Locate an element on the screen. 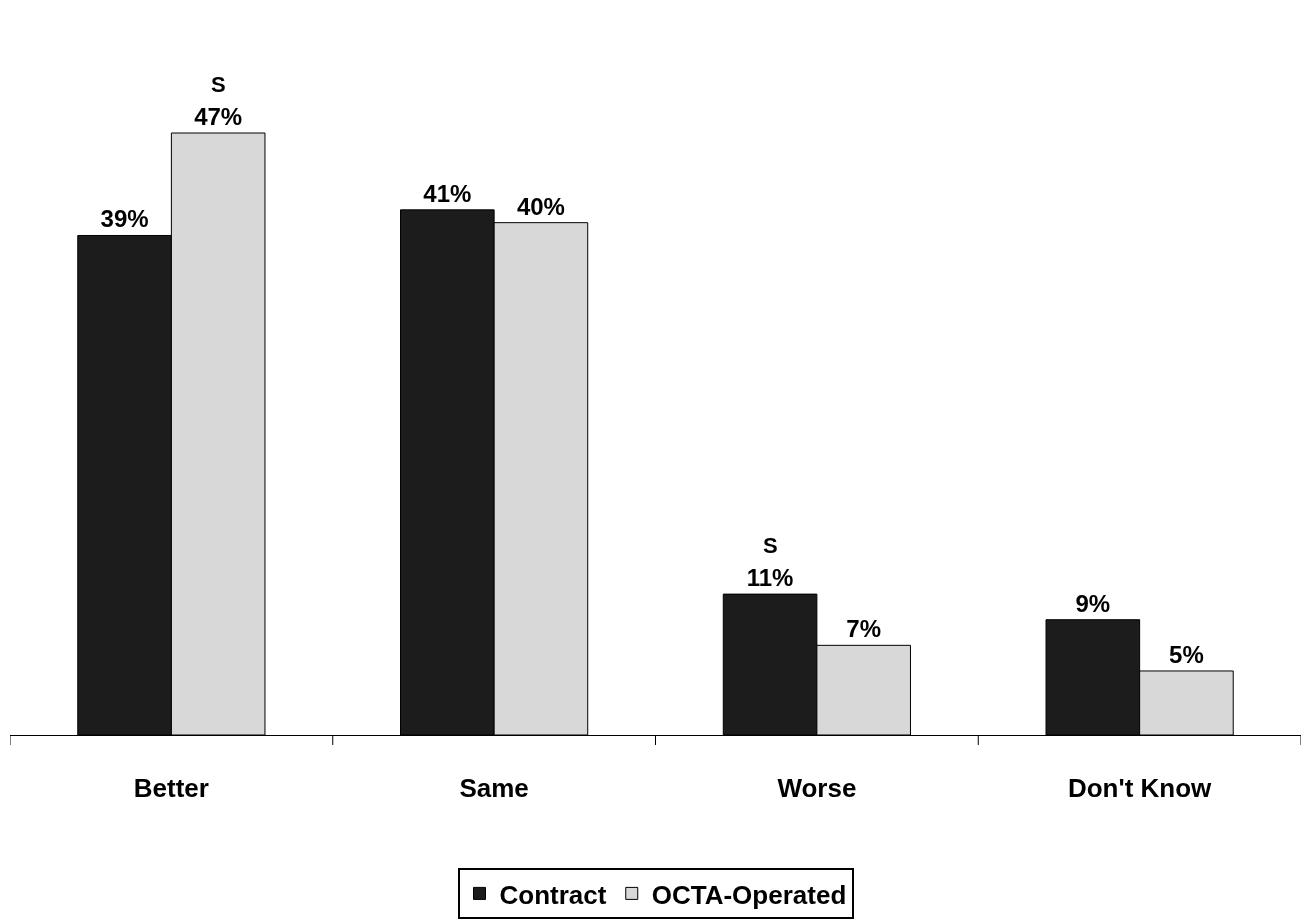 The height and width of the screenshot is (924, 1306). x-tick-label: Better is located at coordinates (171, 788).